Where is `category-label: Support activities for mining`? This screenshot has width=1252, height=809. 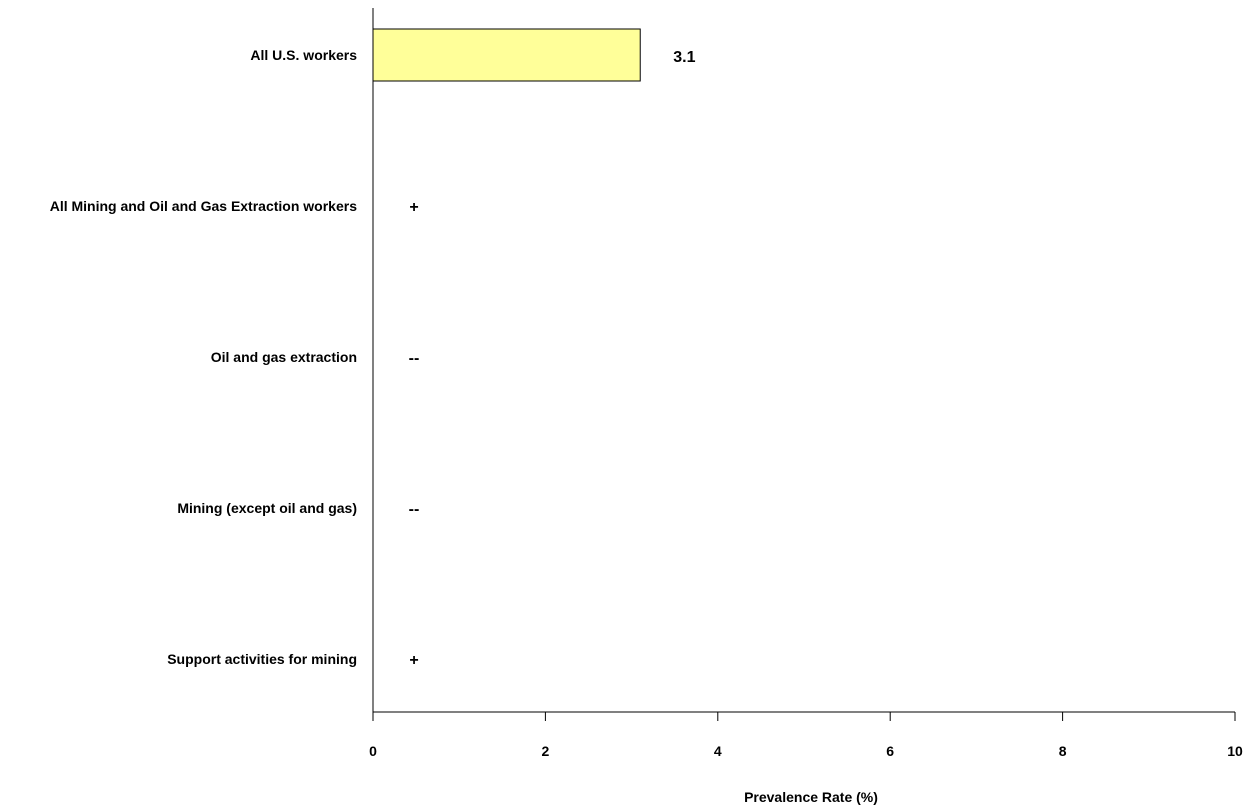
category-label: Support activities for mining is located at coordinates (262, 659).